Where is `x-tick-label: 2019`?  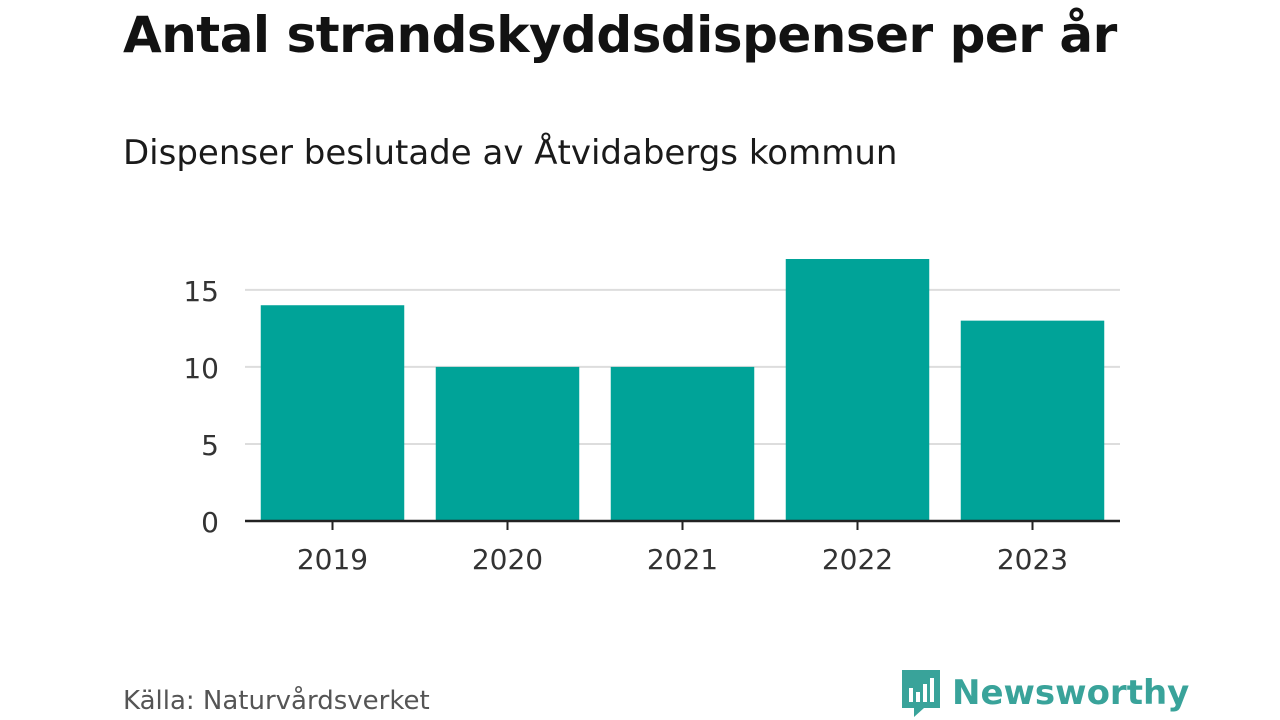 x-tick-label: 2019 is located at coordinates (332, 559).